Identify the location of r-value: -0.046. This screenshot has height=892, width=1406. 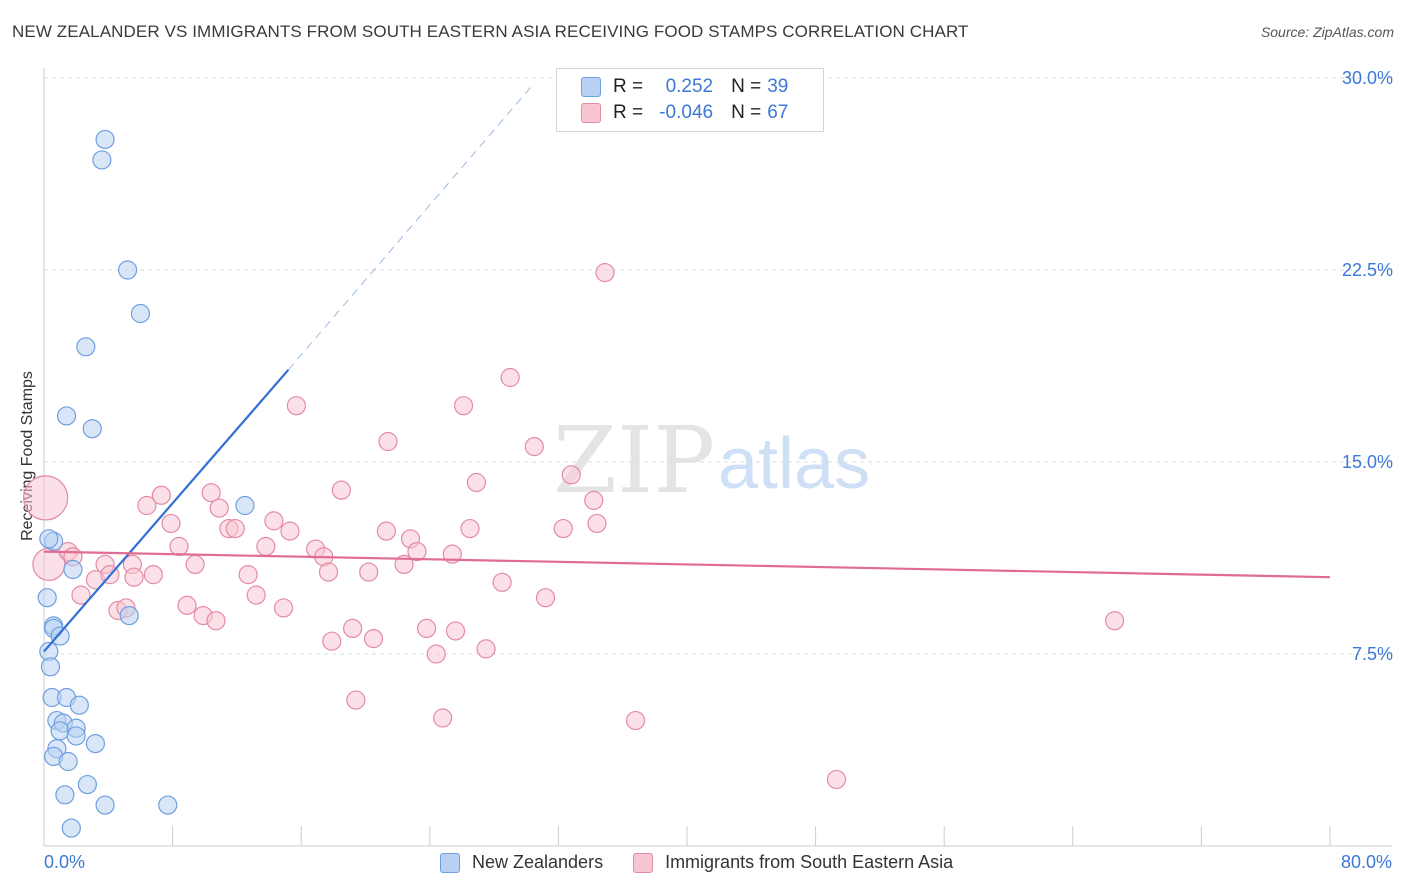
(686, 112).